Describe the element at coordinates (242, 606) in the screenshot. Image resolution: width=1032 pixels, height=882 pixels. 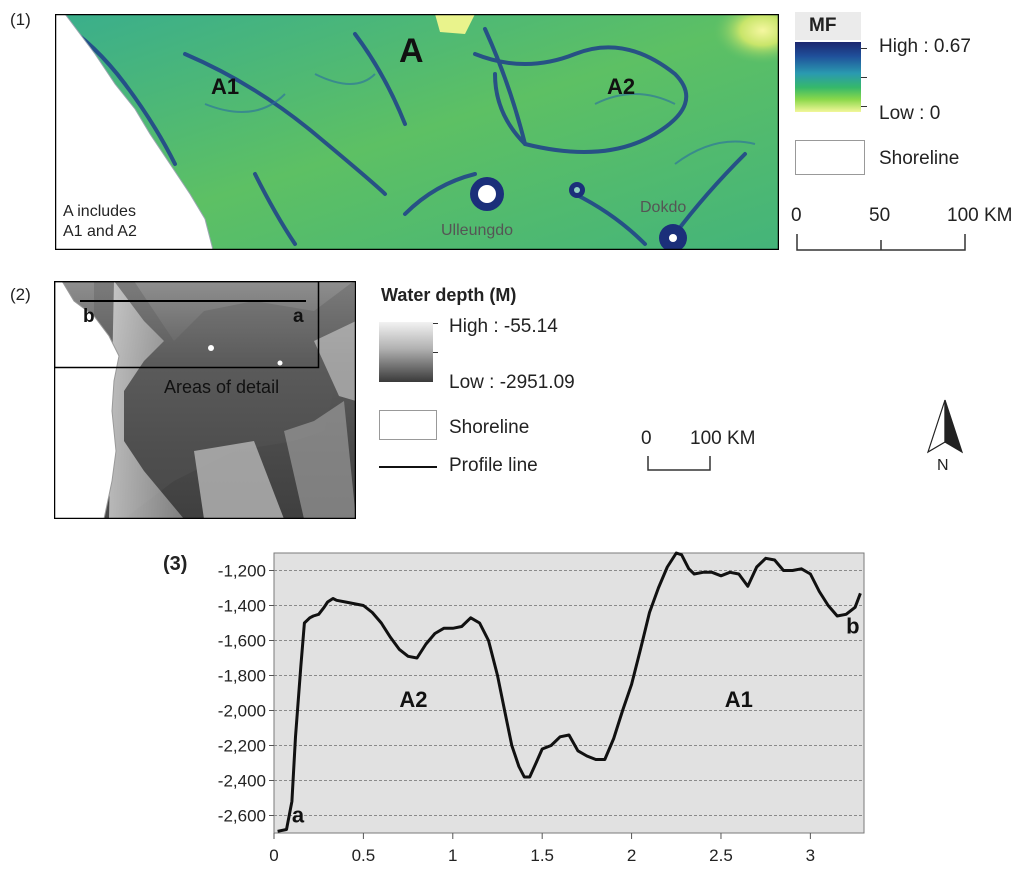
I see `y-tick-label: -1,400` at that location.